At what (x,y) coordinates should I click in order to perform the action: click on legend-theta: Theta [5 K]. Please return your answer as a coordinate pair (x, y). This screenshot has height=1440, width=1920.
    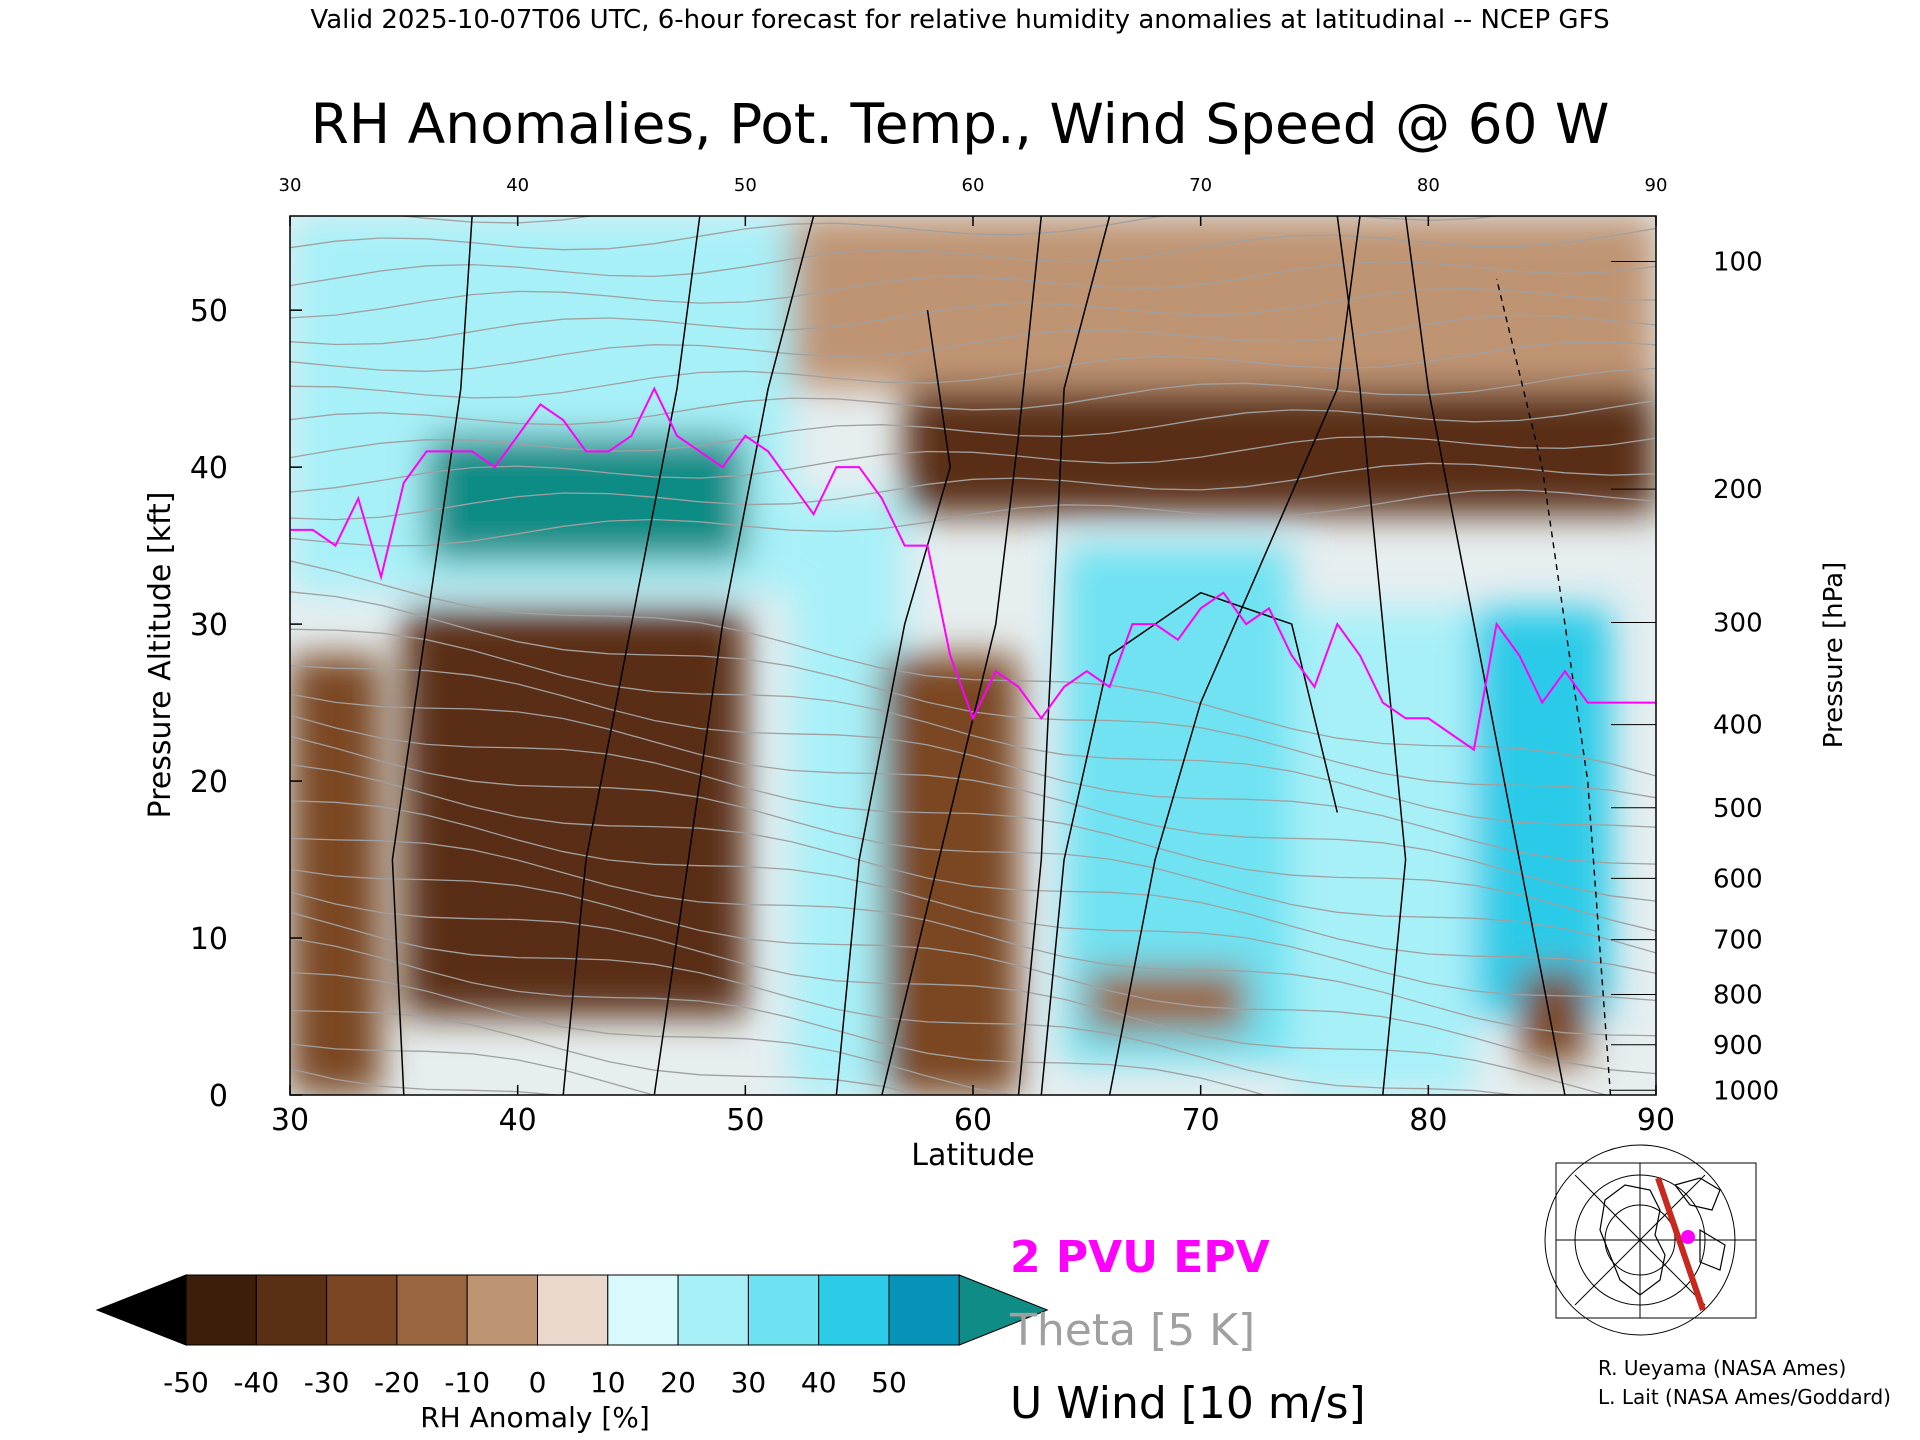
    Looking at the image, I should click on (1132, 1330).